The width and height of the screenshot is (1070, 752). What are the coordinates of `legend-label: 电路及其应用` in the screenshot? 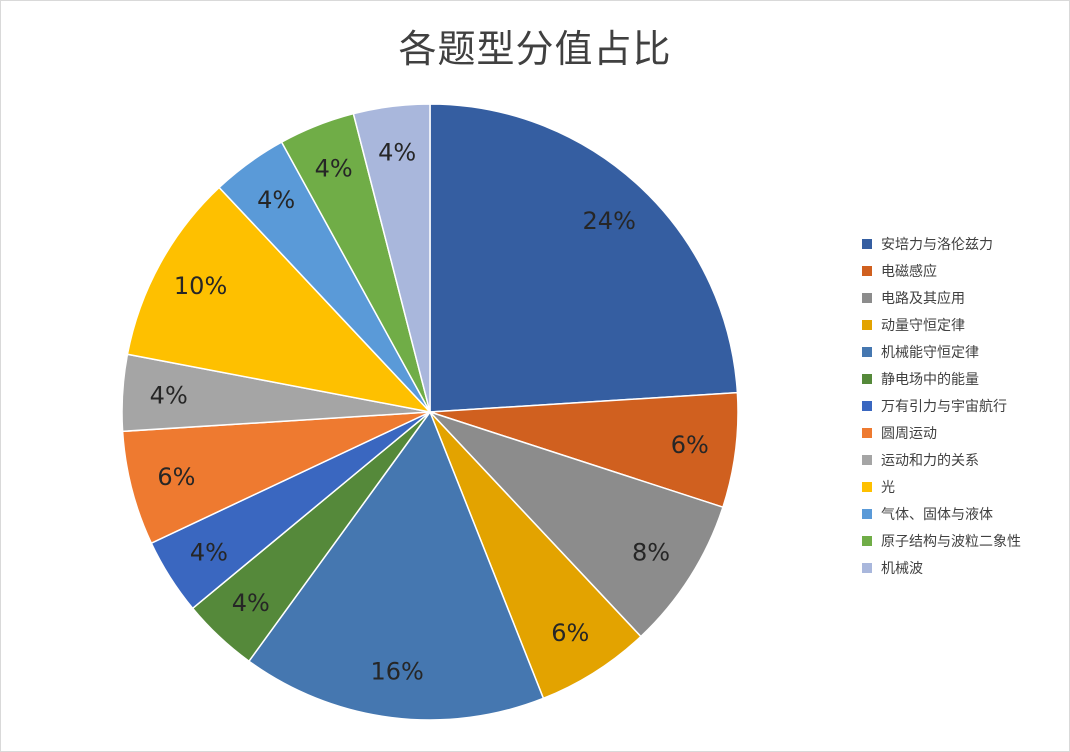 It's located at (923, 298).